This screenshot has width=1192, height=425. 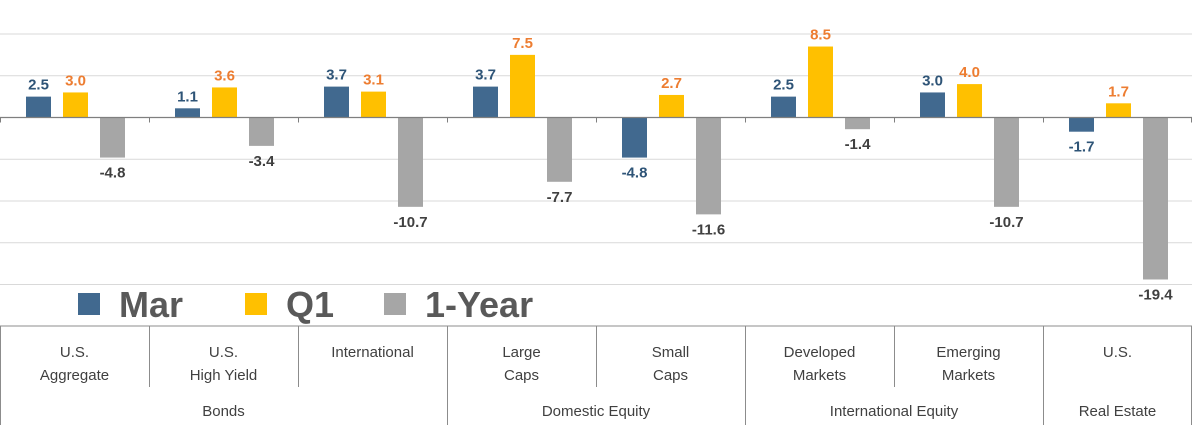 I want to click on data-label-1-year: -11.6, so click(x=708, y=229).